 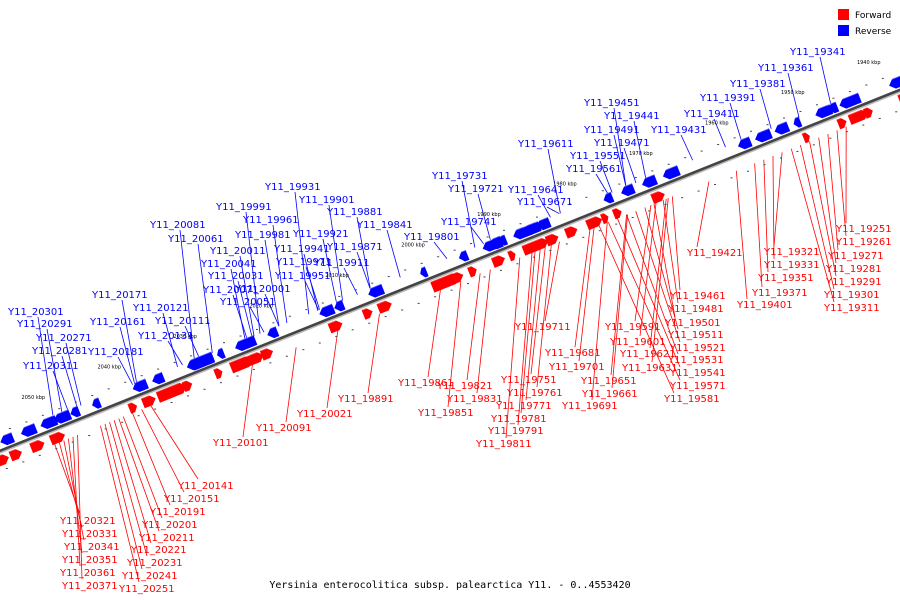 What do you see at coordinates (641, 154) in the screenshot?
I see `tick-label: 1970 kbp` at bounding box center [641, 154].